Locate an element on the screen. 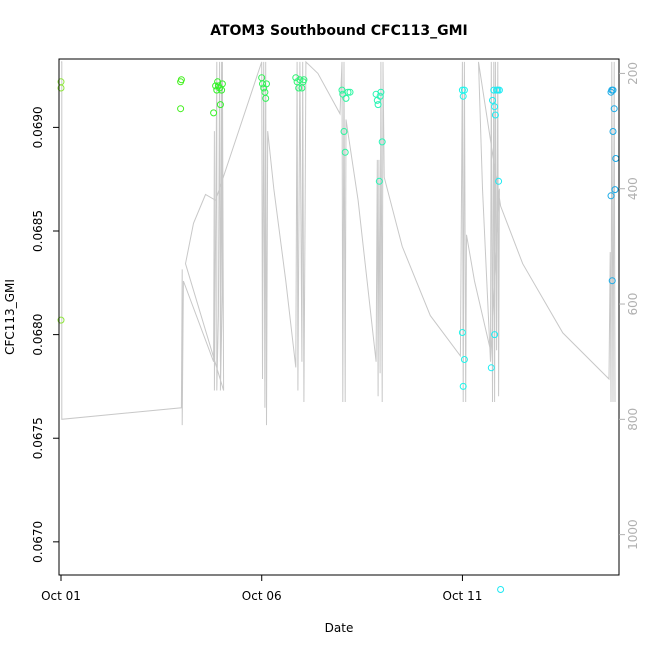  y-tick-label: 0.0675 is located at coordinates (38, 438).